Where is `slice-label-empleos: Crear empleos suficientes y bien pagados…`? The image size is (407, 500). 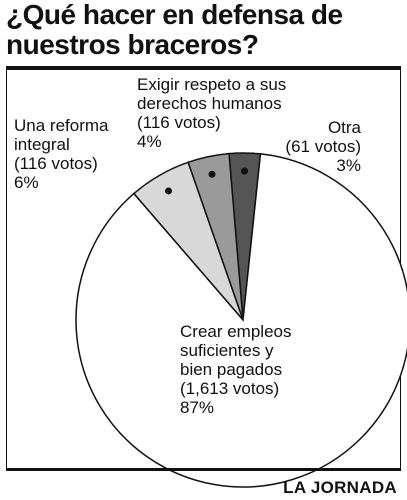 slice-label-empleos: Crear empleos suficientes y bien pagados… is located at coordinates (236, 369).